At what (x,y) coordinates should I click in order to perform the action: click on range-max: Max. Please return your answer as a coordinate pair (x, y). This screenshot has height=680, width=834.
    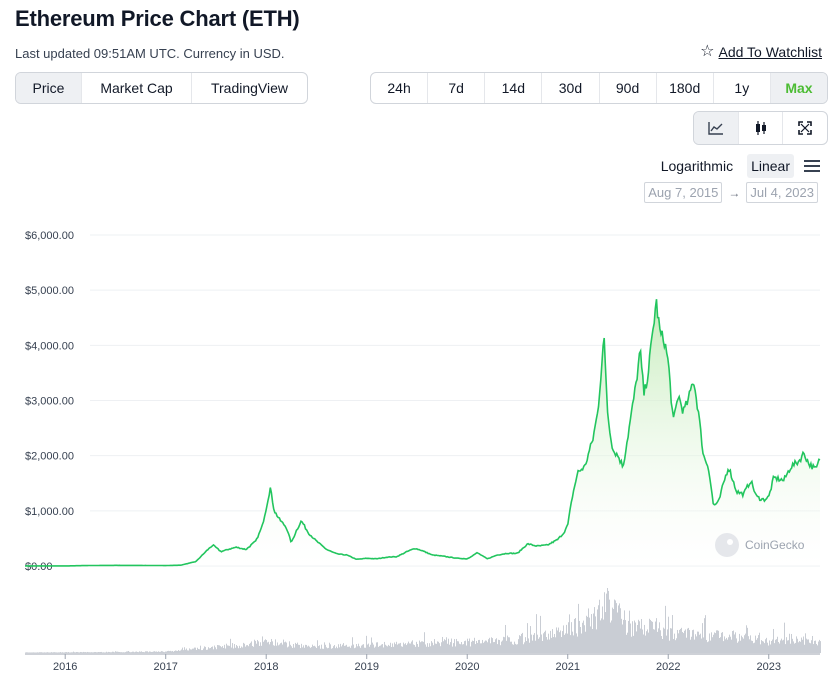
    Looking at the image, I should click on (798, 88).